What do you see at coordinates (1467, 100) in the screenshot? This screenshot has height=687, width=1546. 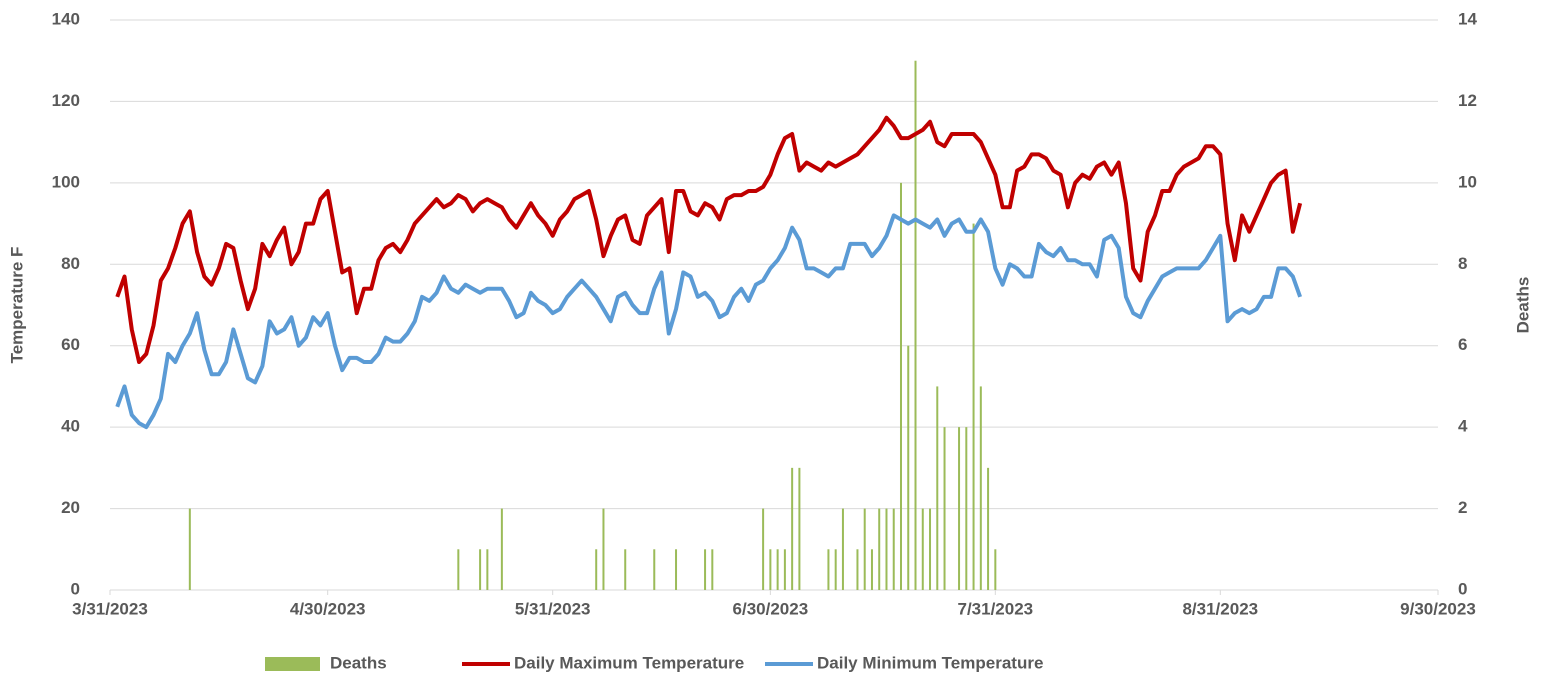 I see `y2-tick-label: 12` at bounding box center [1467, 100].